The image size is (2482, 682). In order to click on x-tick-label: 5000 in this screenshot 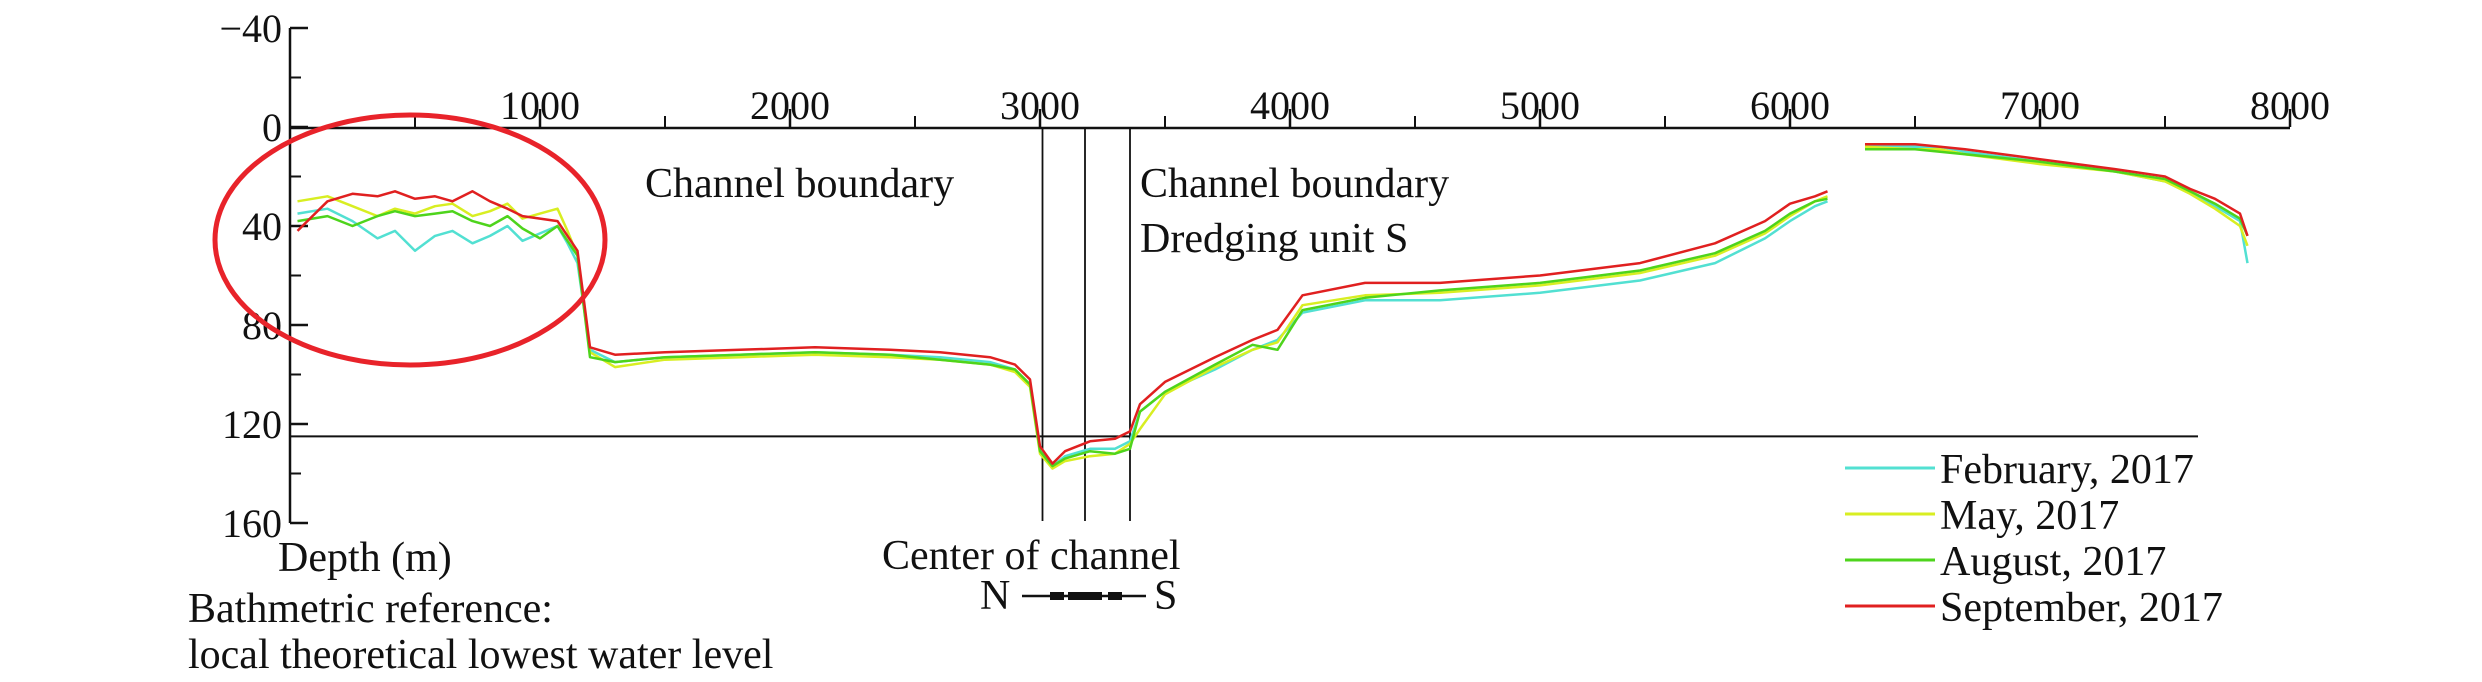, I will do `click(1540, 105)`.